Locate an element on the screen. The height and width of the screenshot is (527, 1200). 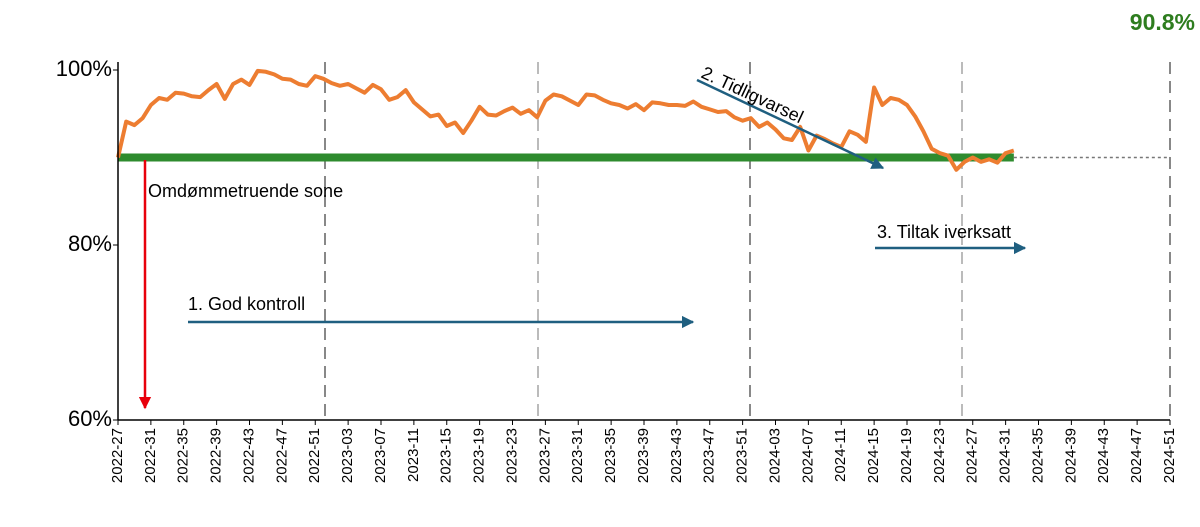
x-tick-label: 2022-35 is located at coordinates (183, 455).